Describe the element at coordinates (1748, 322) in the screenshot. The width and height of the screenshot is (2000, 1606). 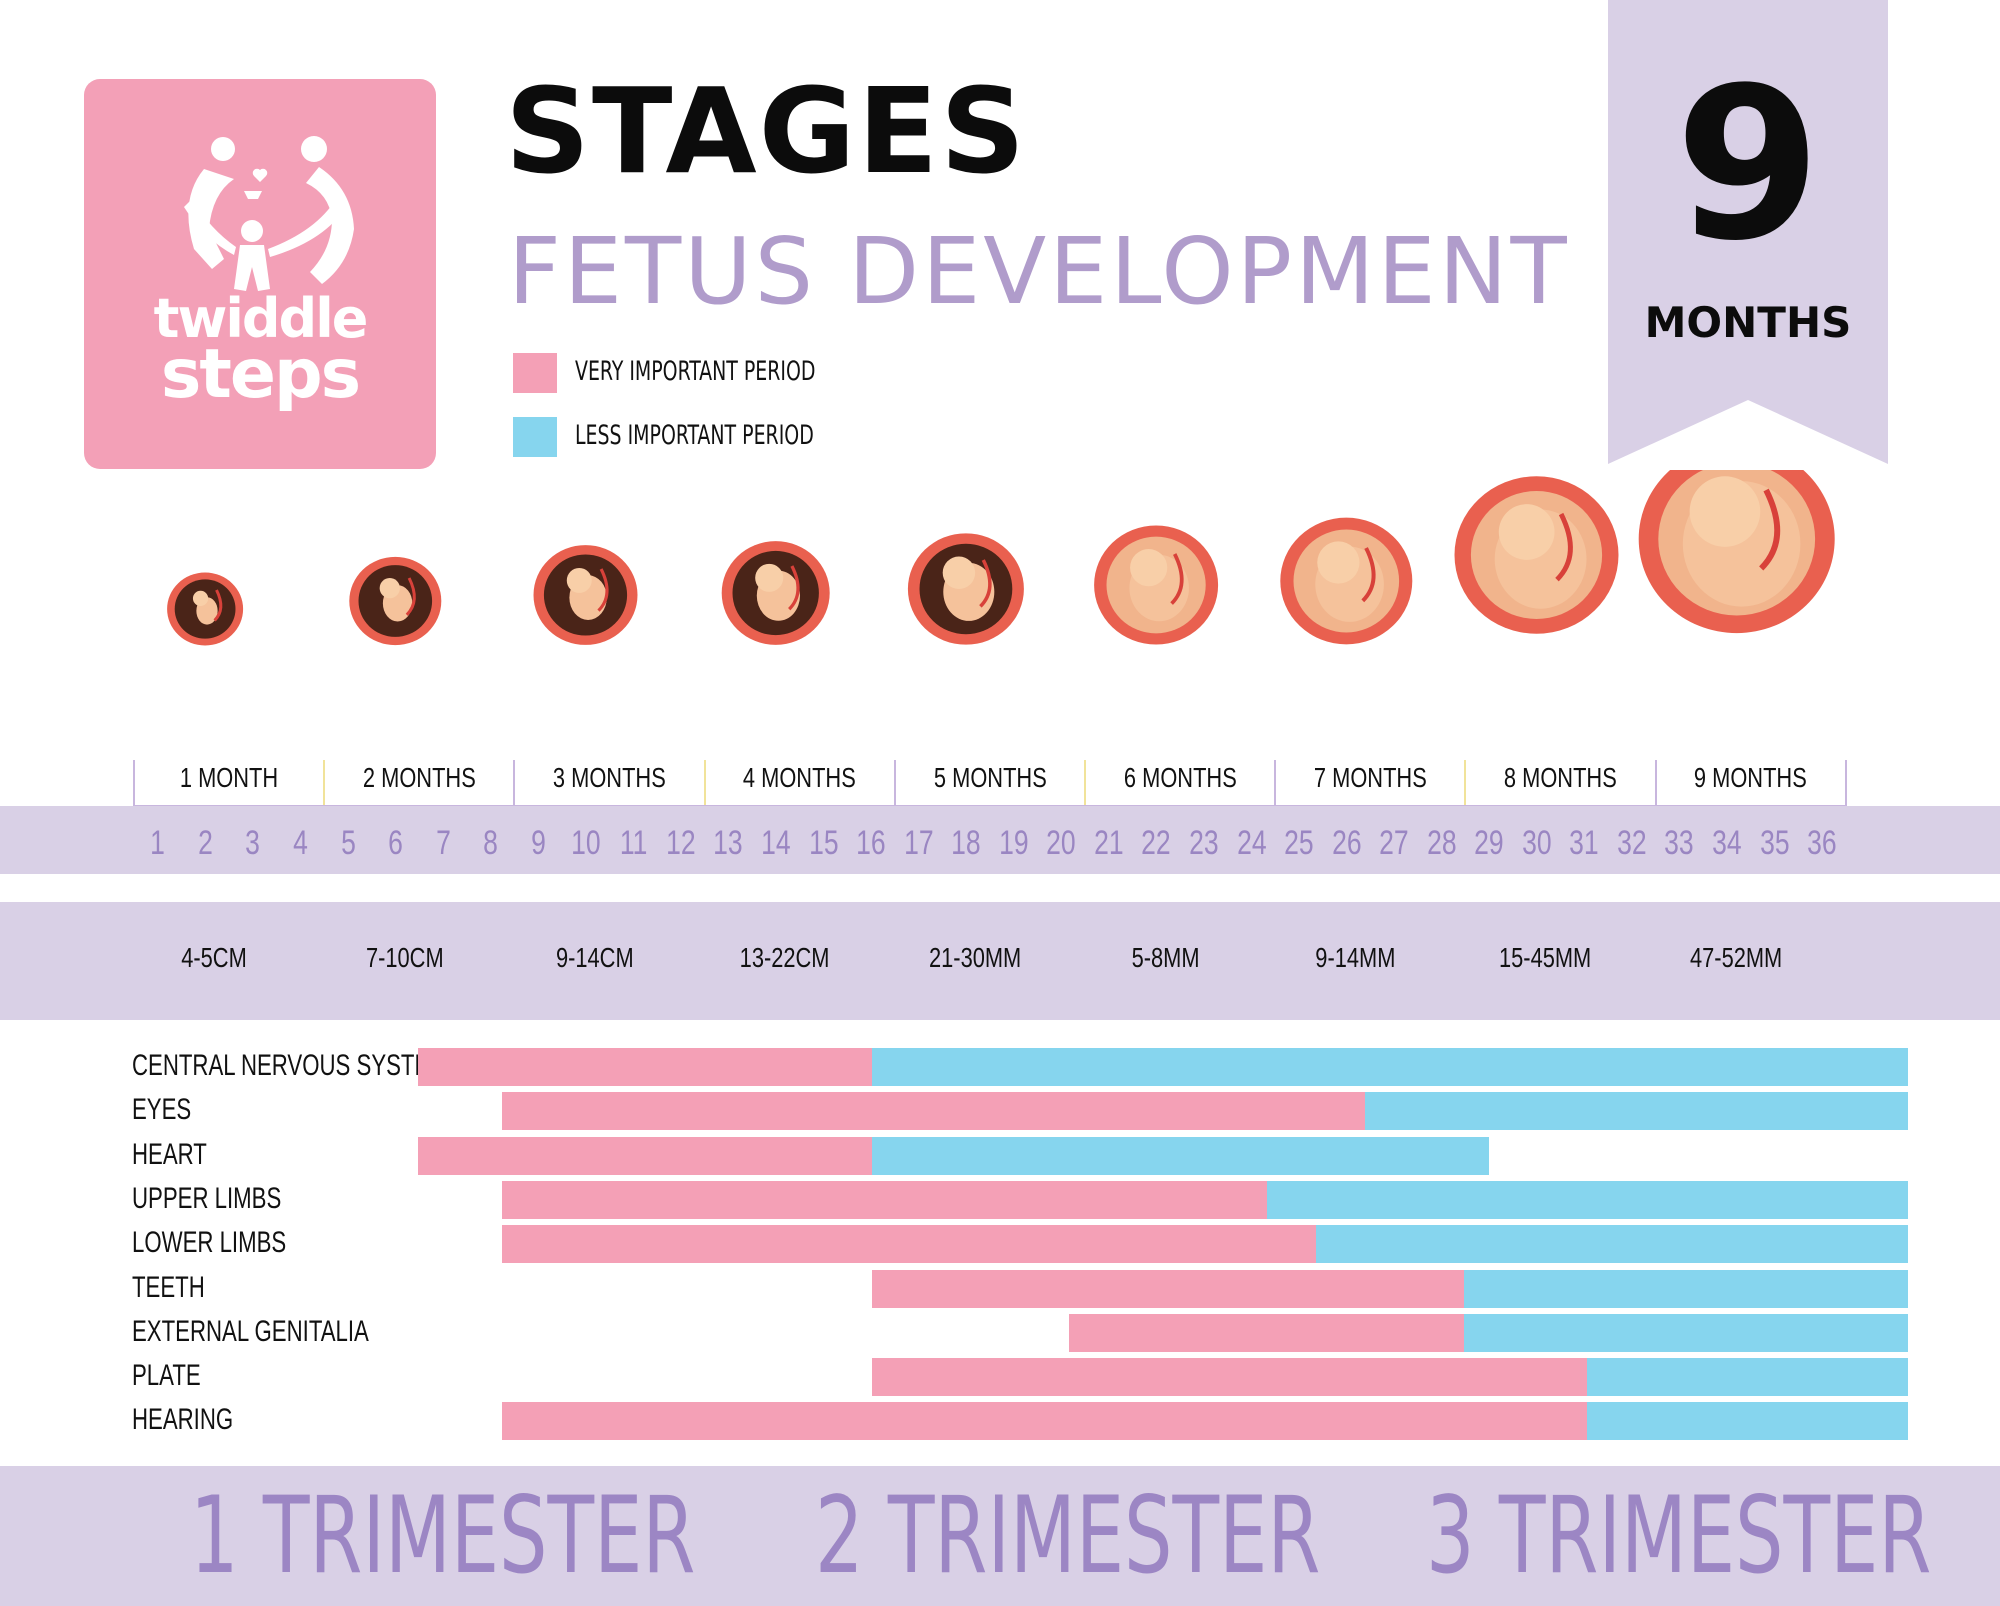
I see `ribbon-label: MONTHS` at that location.